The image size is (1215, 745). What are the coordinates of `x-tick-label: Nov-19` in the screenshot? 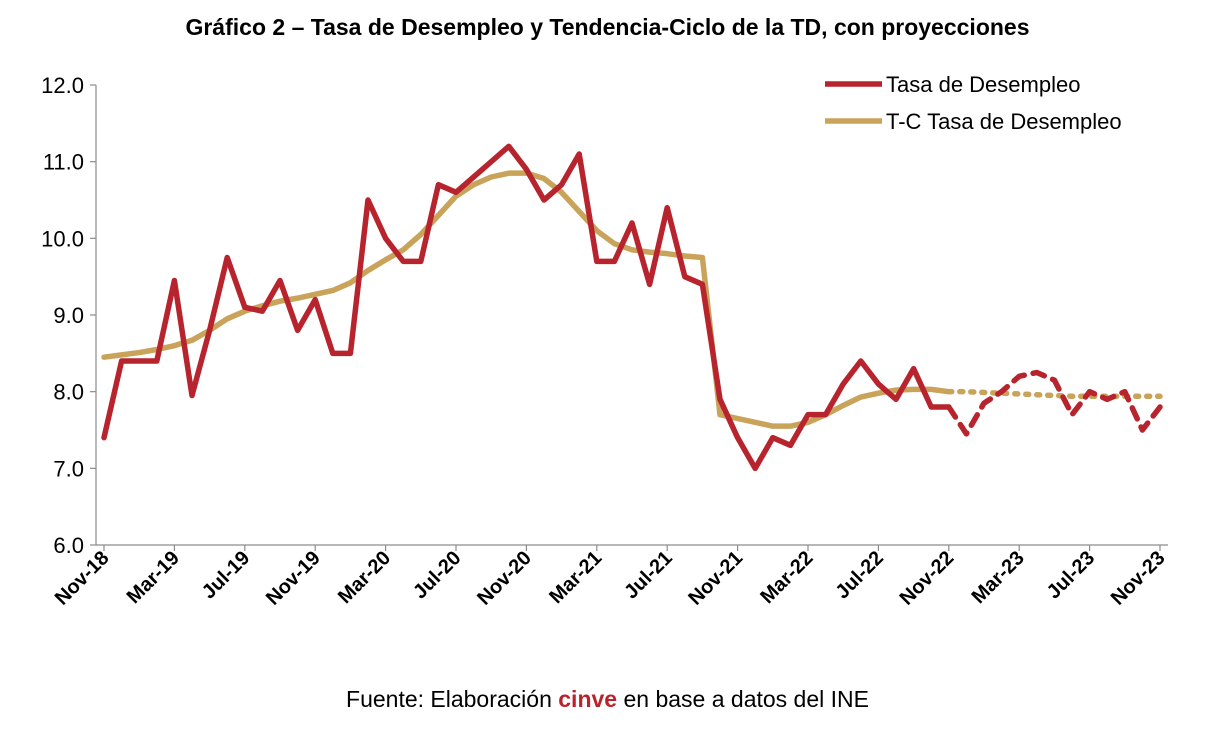 It's located at (293, 578).